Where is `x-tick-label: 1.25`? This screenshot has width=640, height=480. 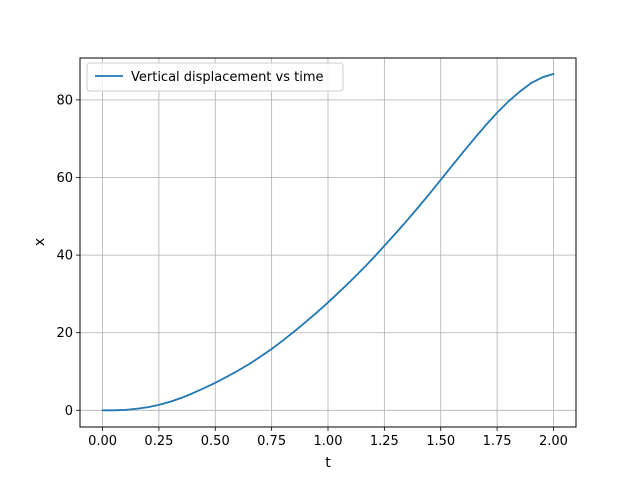
x-tick-label: 1.25 is located at coordinates (384, 441).